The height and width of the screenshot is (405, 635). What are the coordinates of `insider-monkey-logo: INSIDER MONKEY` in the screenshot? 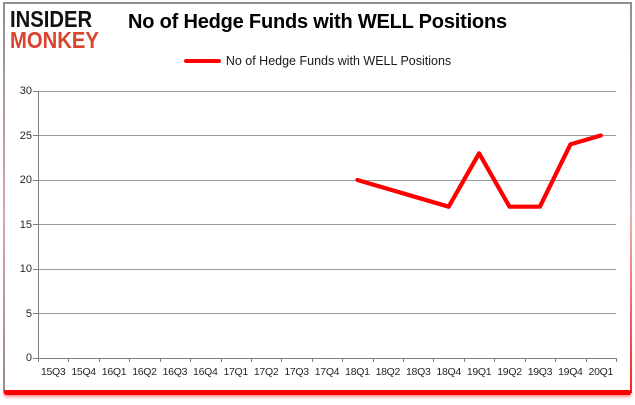 It's located at (60, 29).